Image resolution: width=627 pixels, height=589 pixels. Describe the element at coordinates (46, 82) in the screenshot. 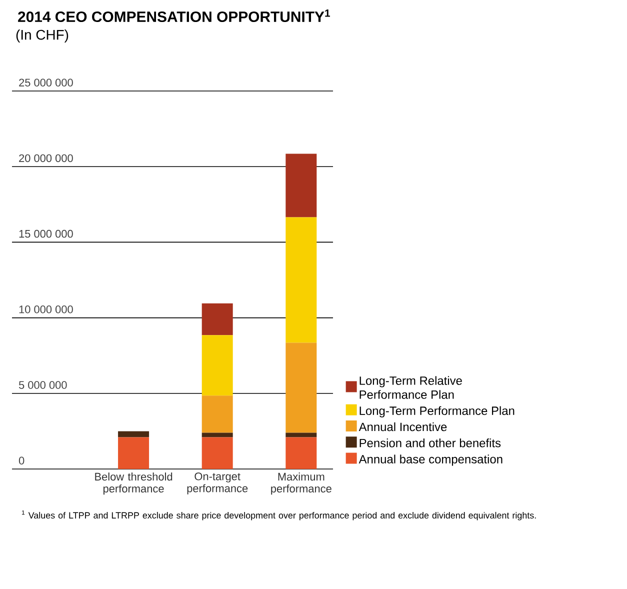

I see `y-tick-label: 25 000 000` at that location.